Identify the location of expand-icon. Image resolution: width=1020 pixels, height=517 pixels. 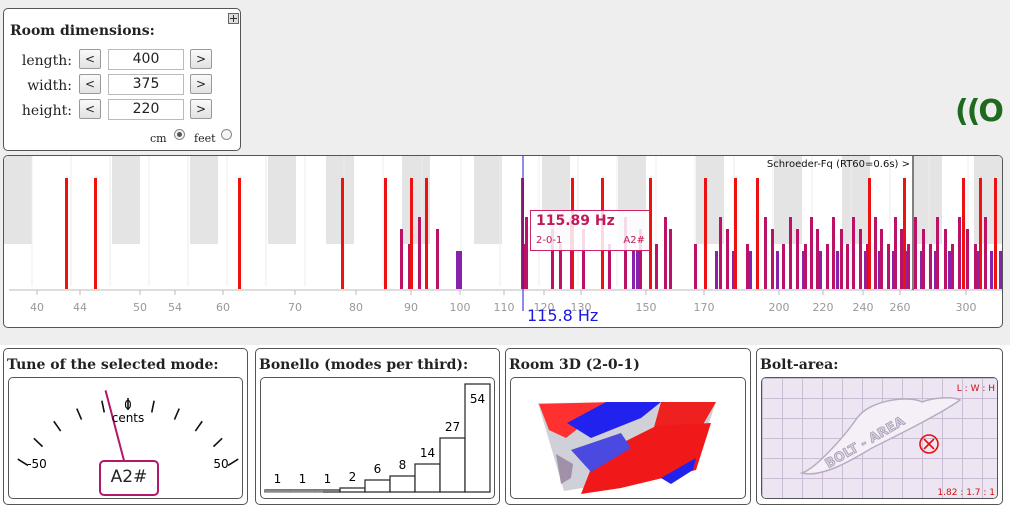
(233, 18).